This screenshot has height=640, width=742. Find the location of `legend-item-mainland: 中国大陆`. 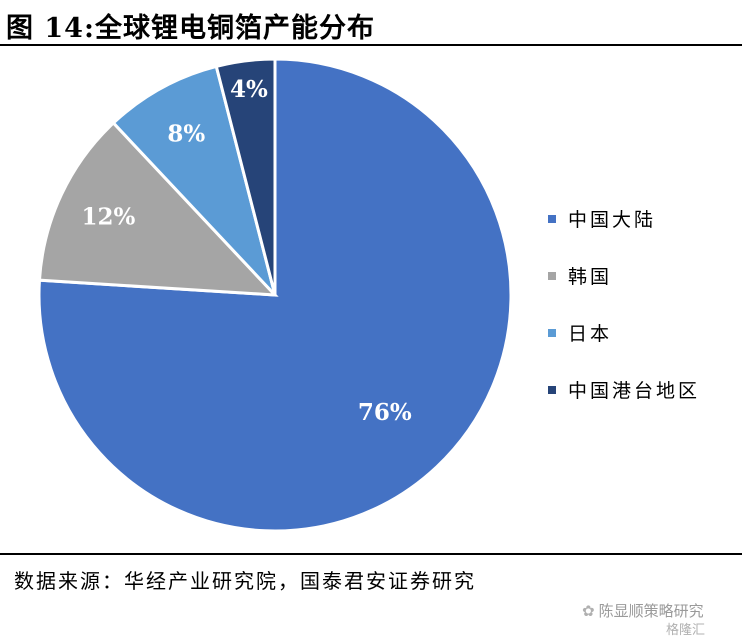

legend-item-mainland: 中国大陆 is located at coordinates (624, 218).